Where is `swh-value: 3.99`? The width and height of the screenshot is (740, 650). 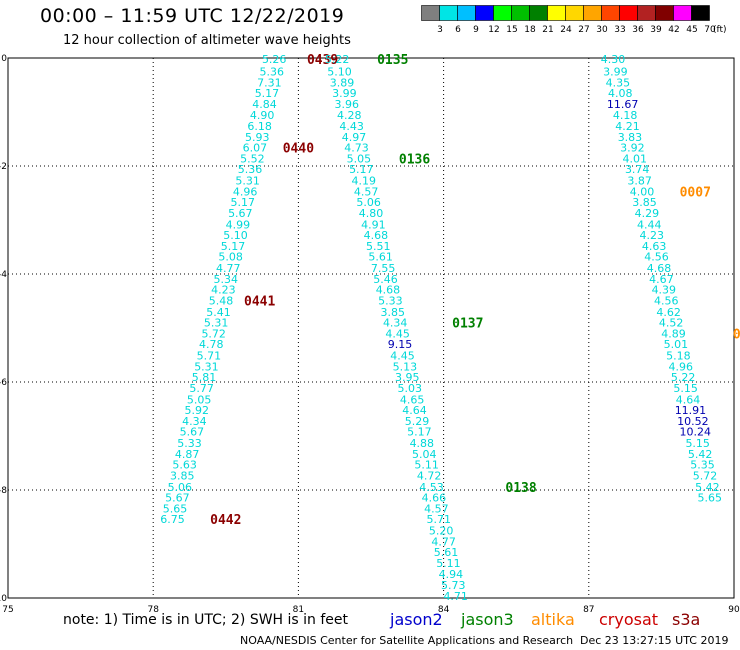
swh-value: 3.99 is located at coordinates (615, 72).